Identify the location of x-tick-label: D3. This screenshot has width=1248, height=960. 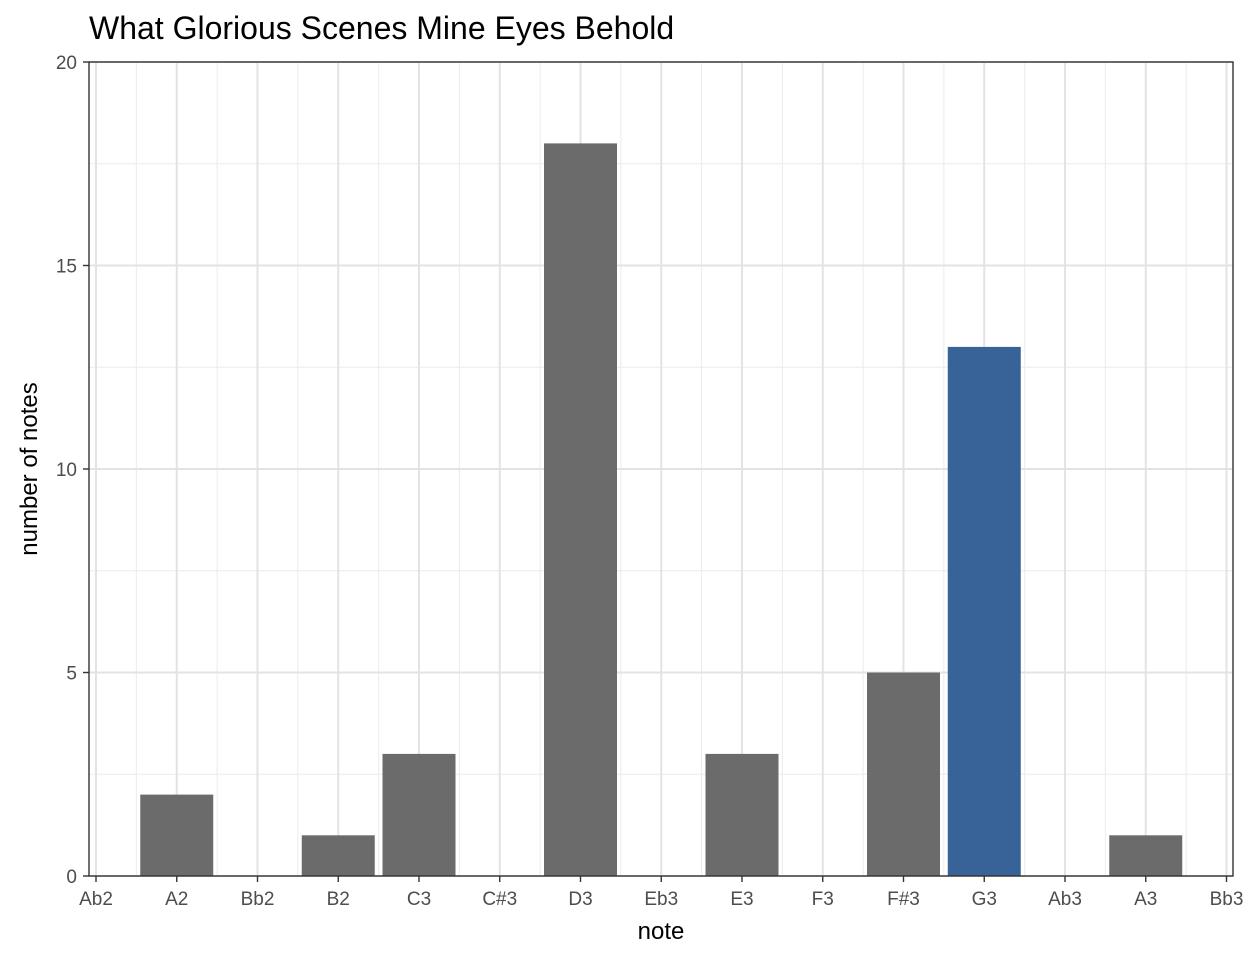
(580, 899).